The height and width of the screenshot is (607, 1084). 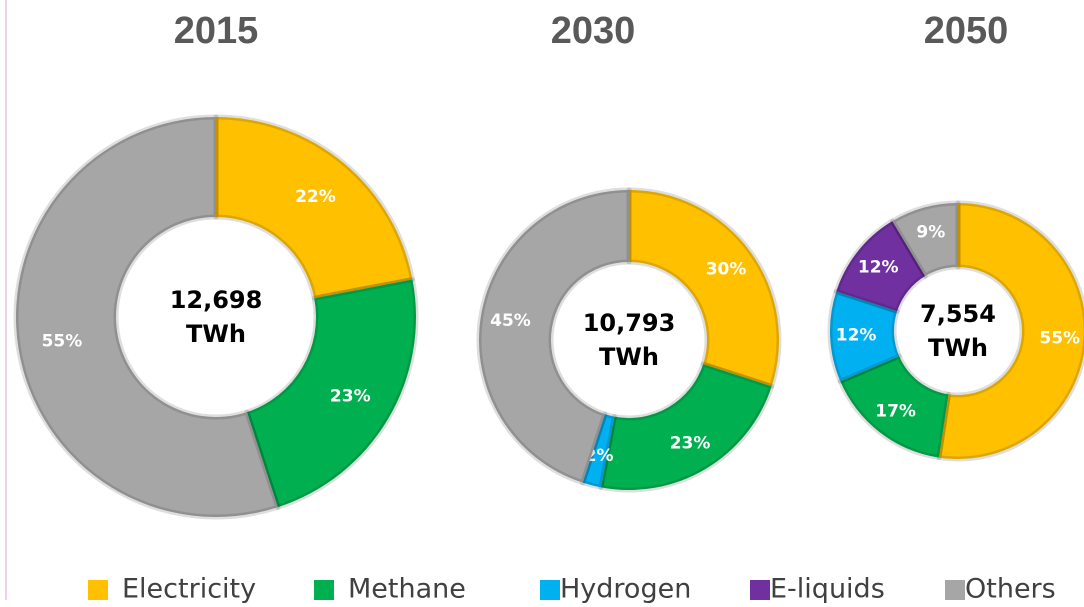 What do you see at coordinates (827, 589) in the screenshot?
I see `legend-label: E-liquids` at bounding box center [827, 589].